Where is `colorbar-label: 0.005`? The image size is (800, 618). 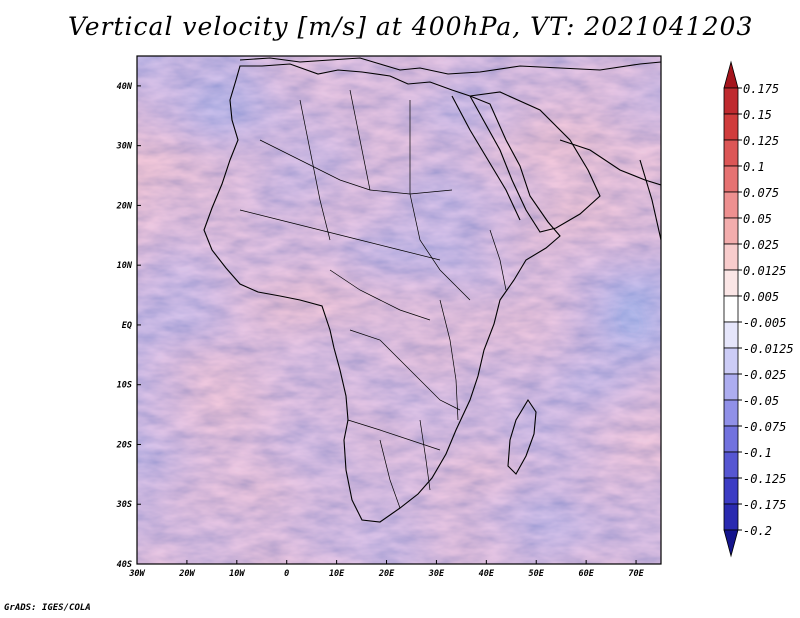
colorbar-label: 0.005 is located at coordinates (761, 297).